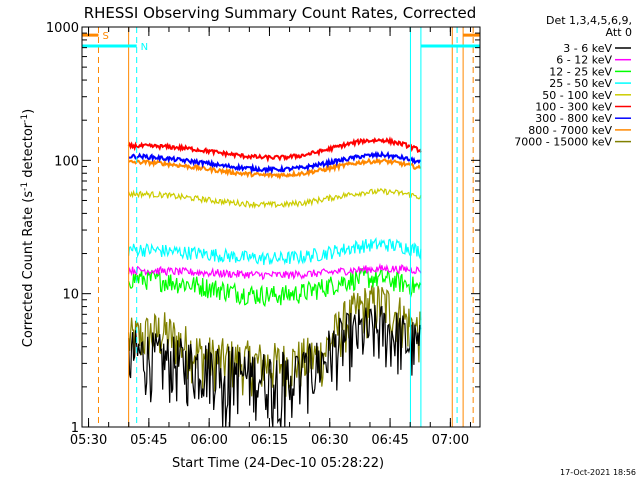  Describe the element at coordinates (278, 463) in the screenshot. I see `x-axis-label: Start Time (24-Dec-10 05:28:22)` at that location.